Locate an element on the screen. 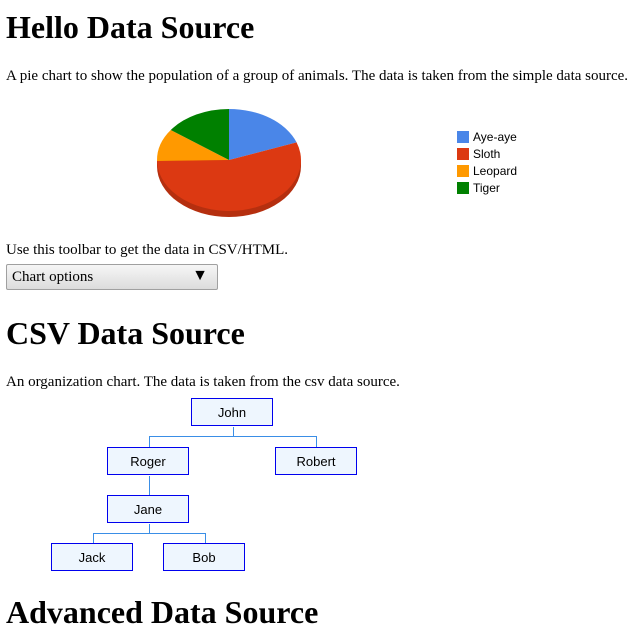 The width and height of the screenshot is (636, 638). org-node-john: John is located at coordinates (232, 412).